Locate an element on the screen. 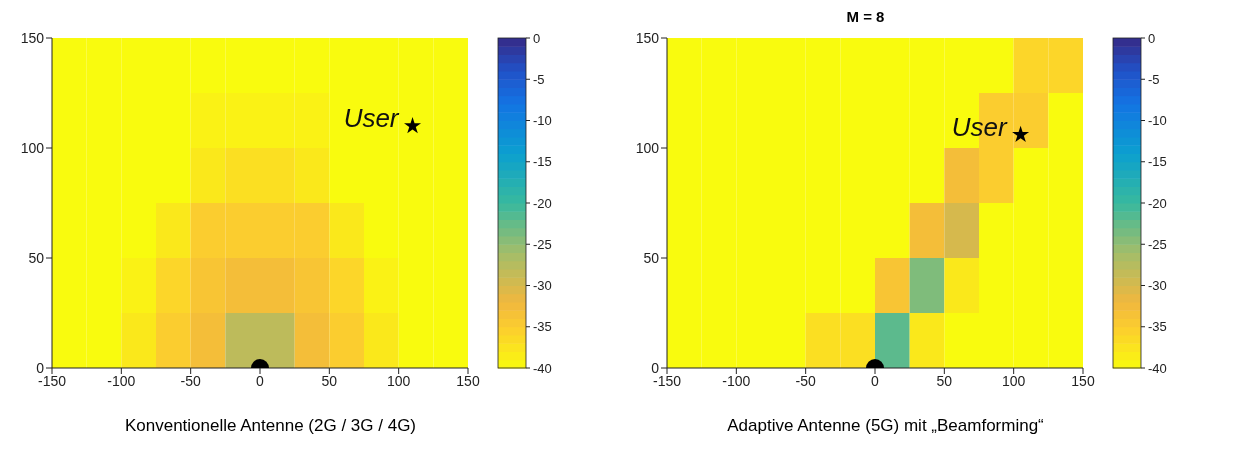 The width and height of the screenshot is (1241, 474). text: Adaptive Antenne (5G) mit „Beamforming“ is located at coordinates (885, 426).